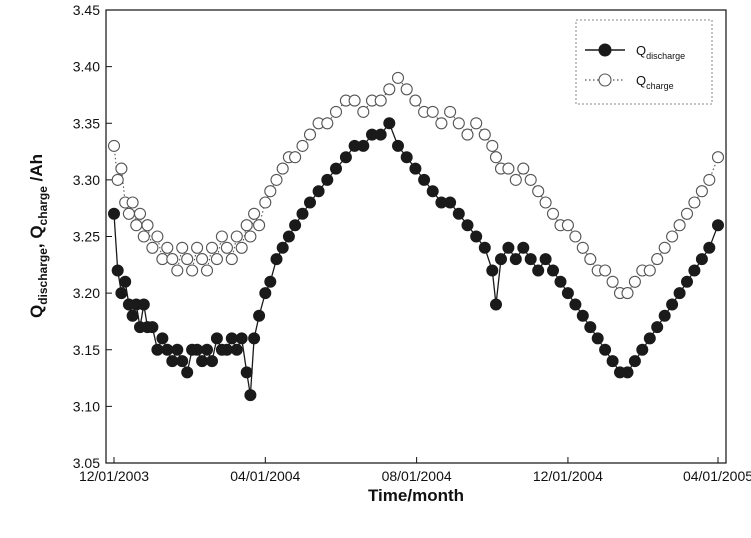  What do you see at coordinates (86, 10) in the screenshot?
I see `y-tick-label: 3.45` at bounding box center [86, 10].